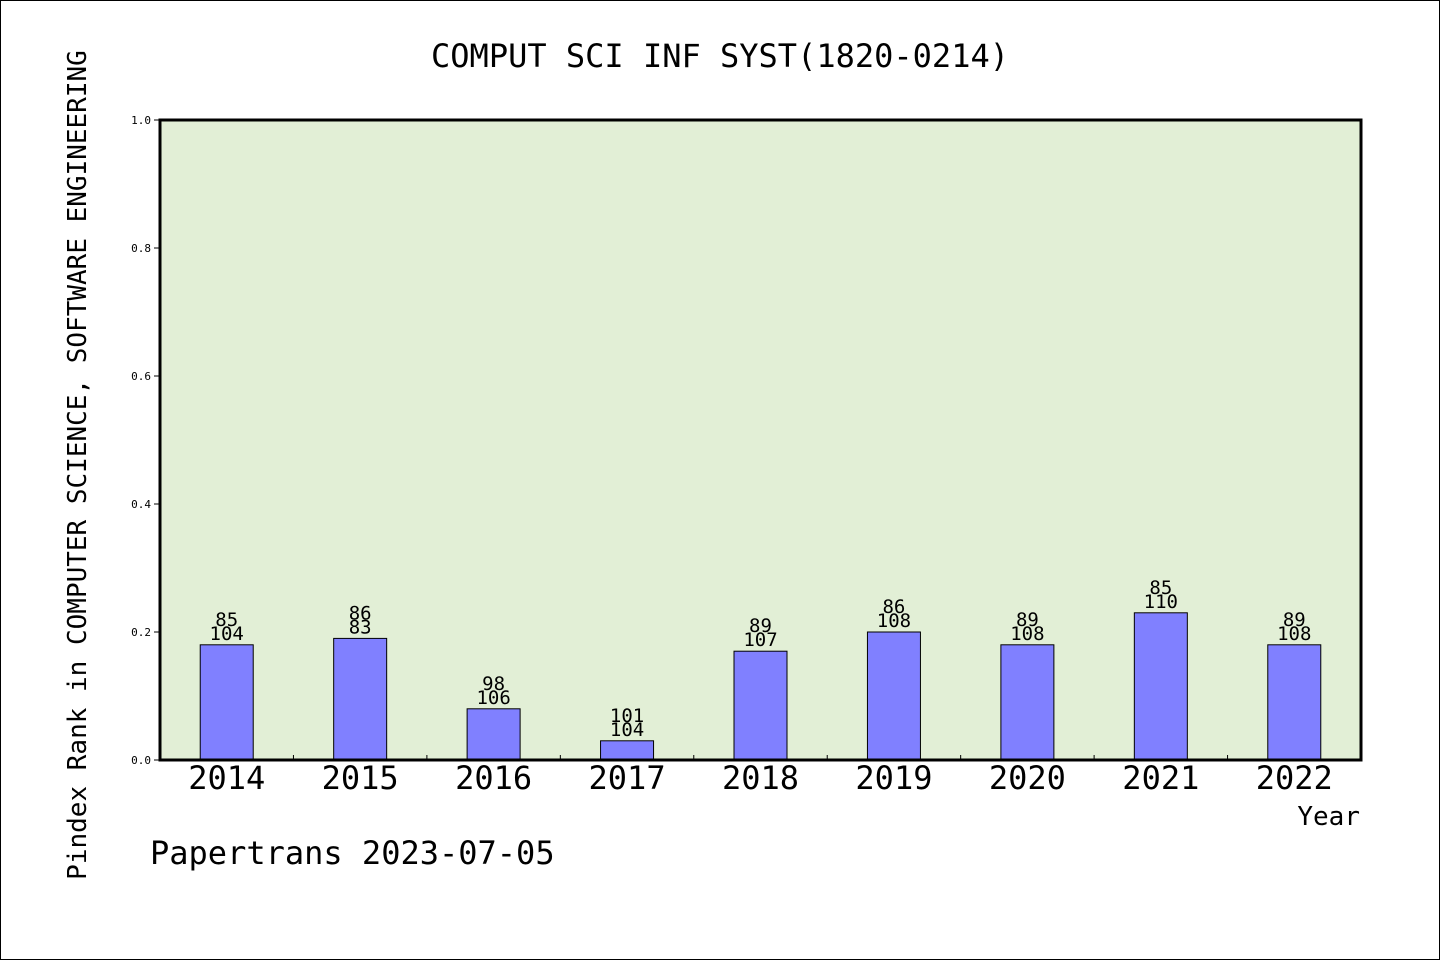  I want to click on bar-2021, so click(1160, 686).